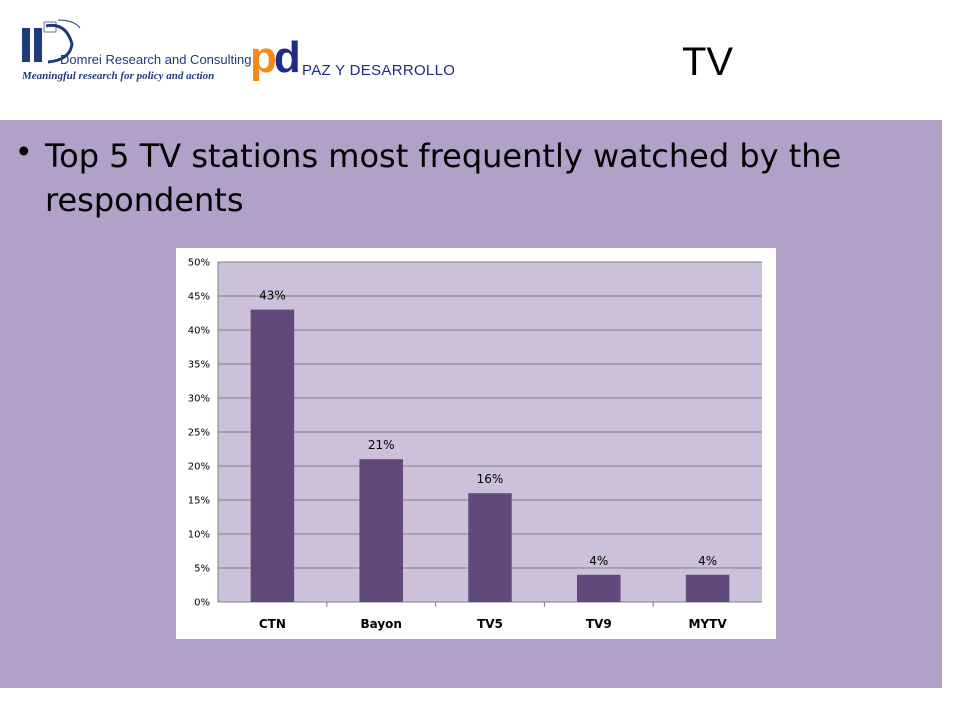 The height and width of the screenshot is (720, 960). Describe the element at coordinates (708, 624) in the screenshot. I see `x-tick-label: MYTV` at that location.